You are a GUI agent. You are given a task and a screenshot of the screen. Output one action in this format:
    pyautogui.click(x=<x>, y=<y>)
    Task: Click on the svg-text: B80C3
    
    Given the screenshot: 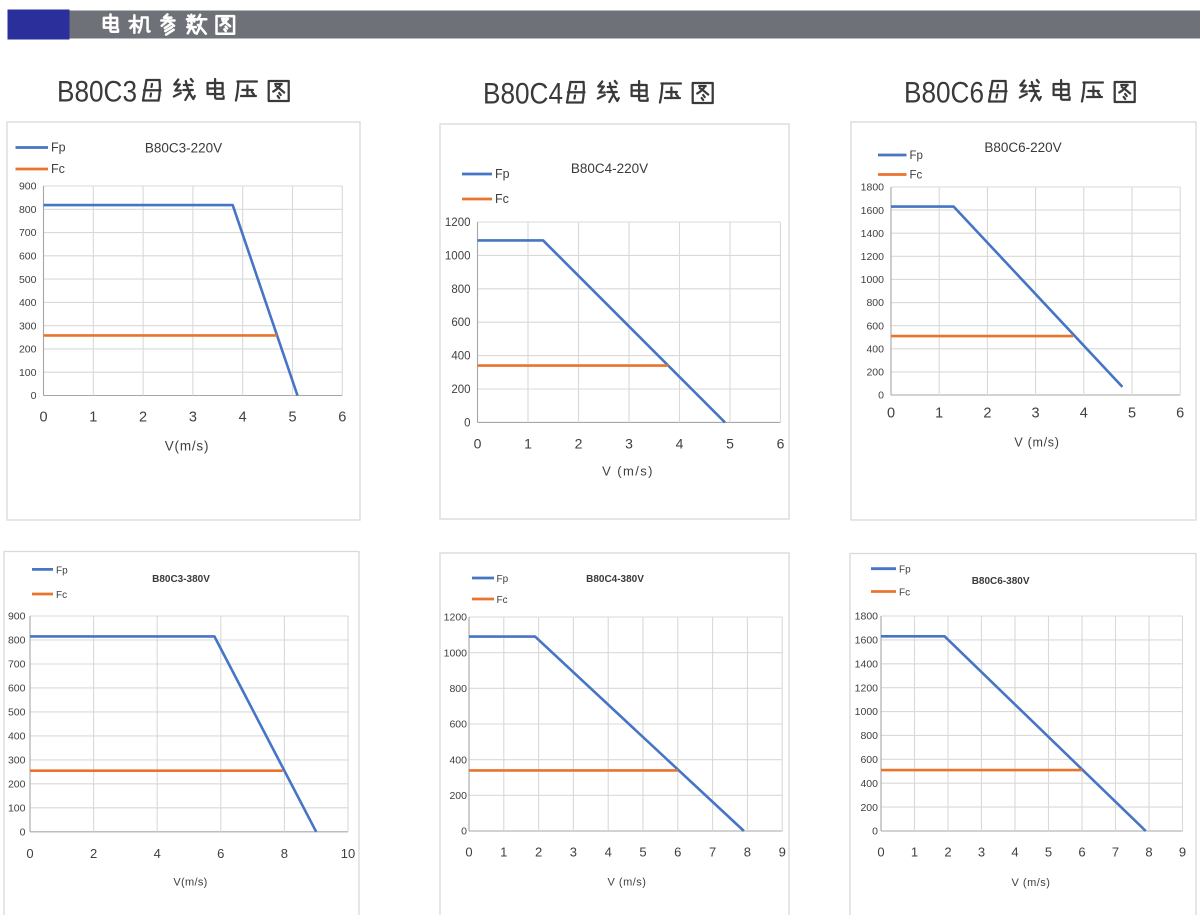 What is the action you would take?
    pyautogui.click(x=97, y=92)
    